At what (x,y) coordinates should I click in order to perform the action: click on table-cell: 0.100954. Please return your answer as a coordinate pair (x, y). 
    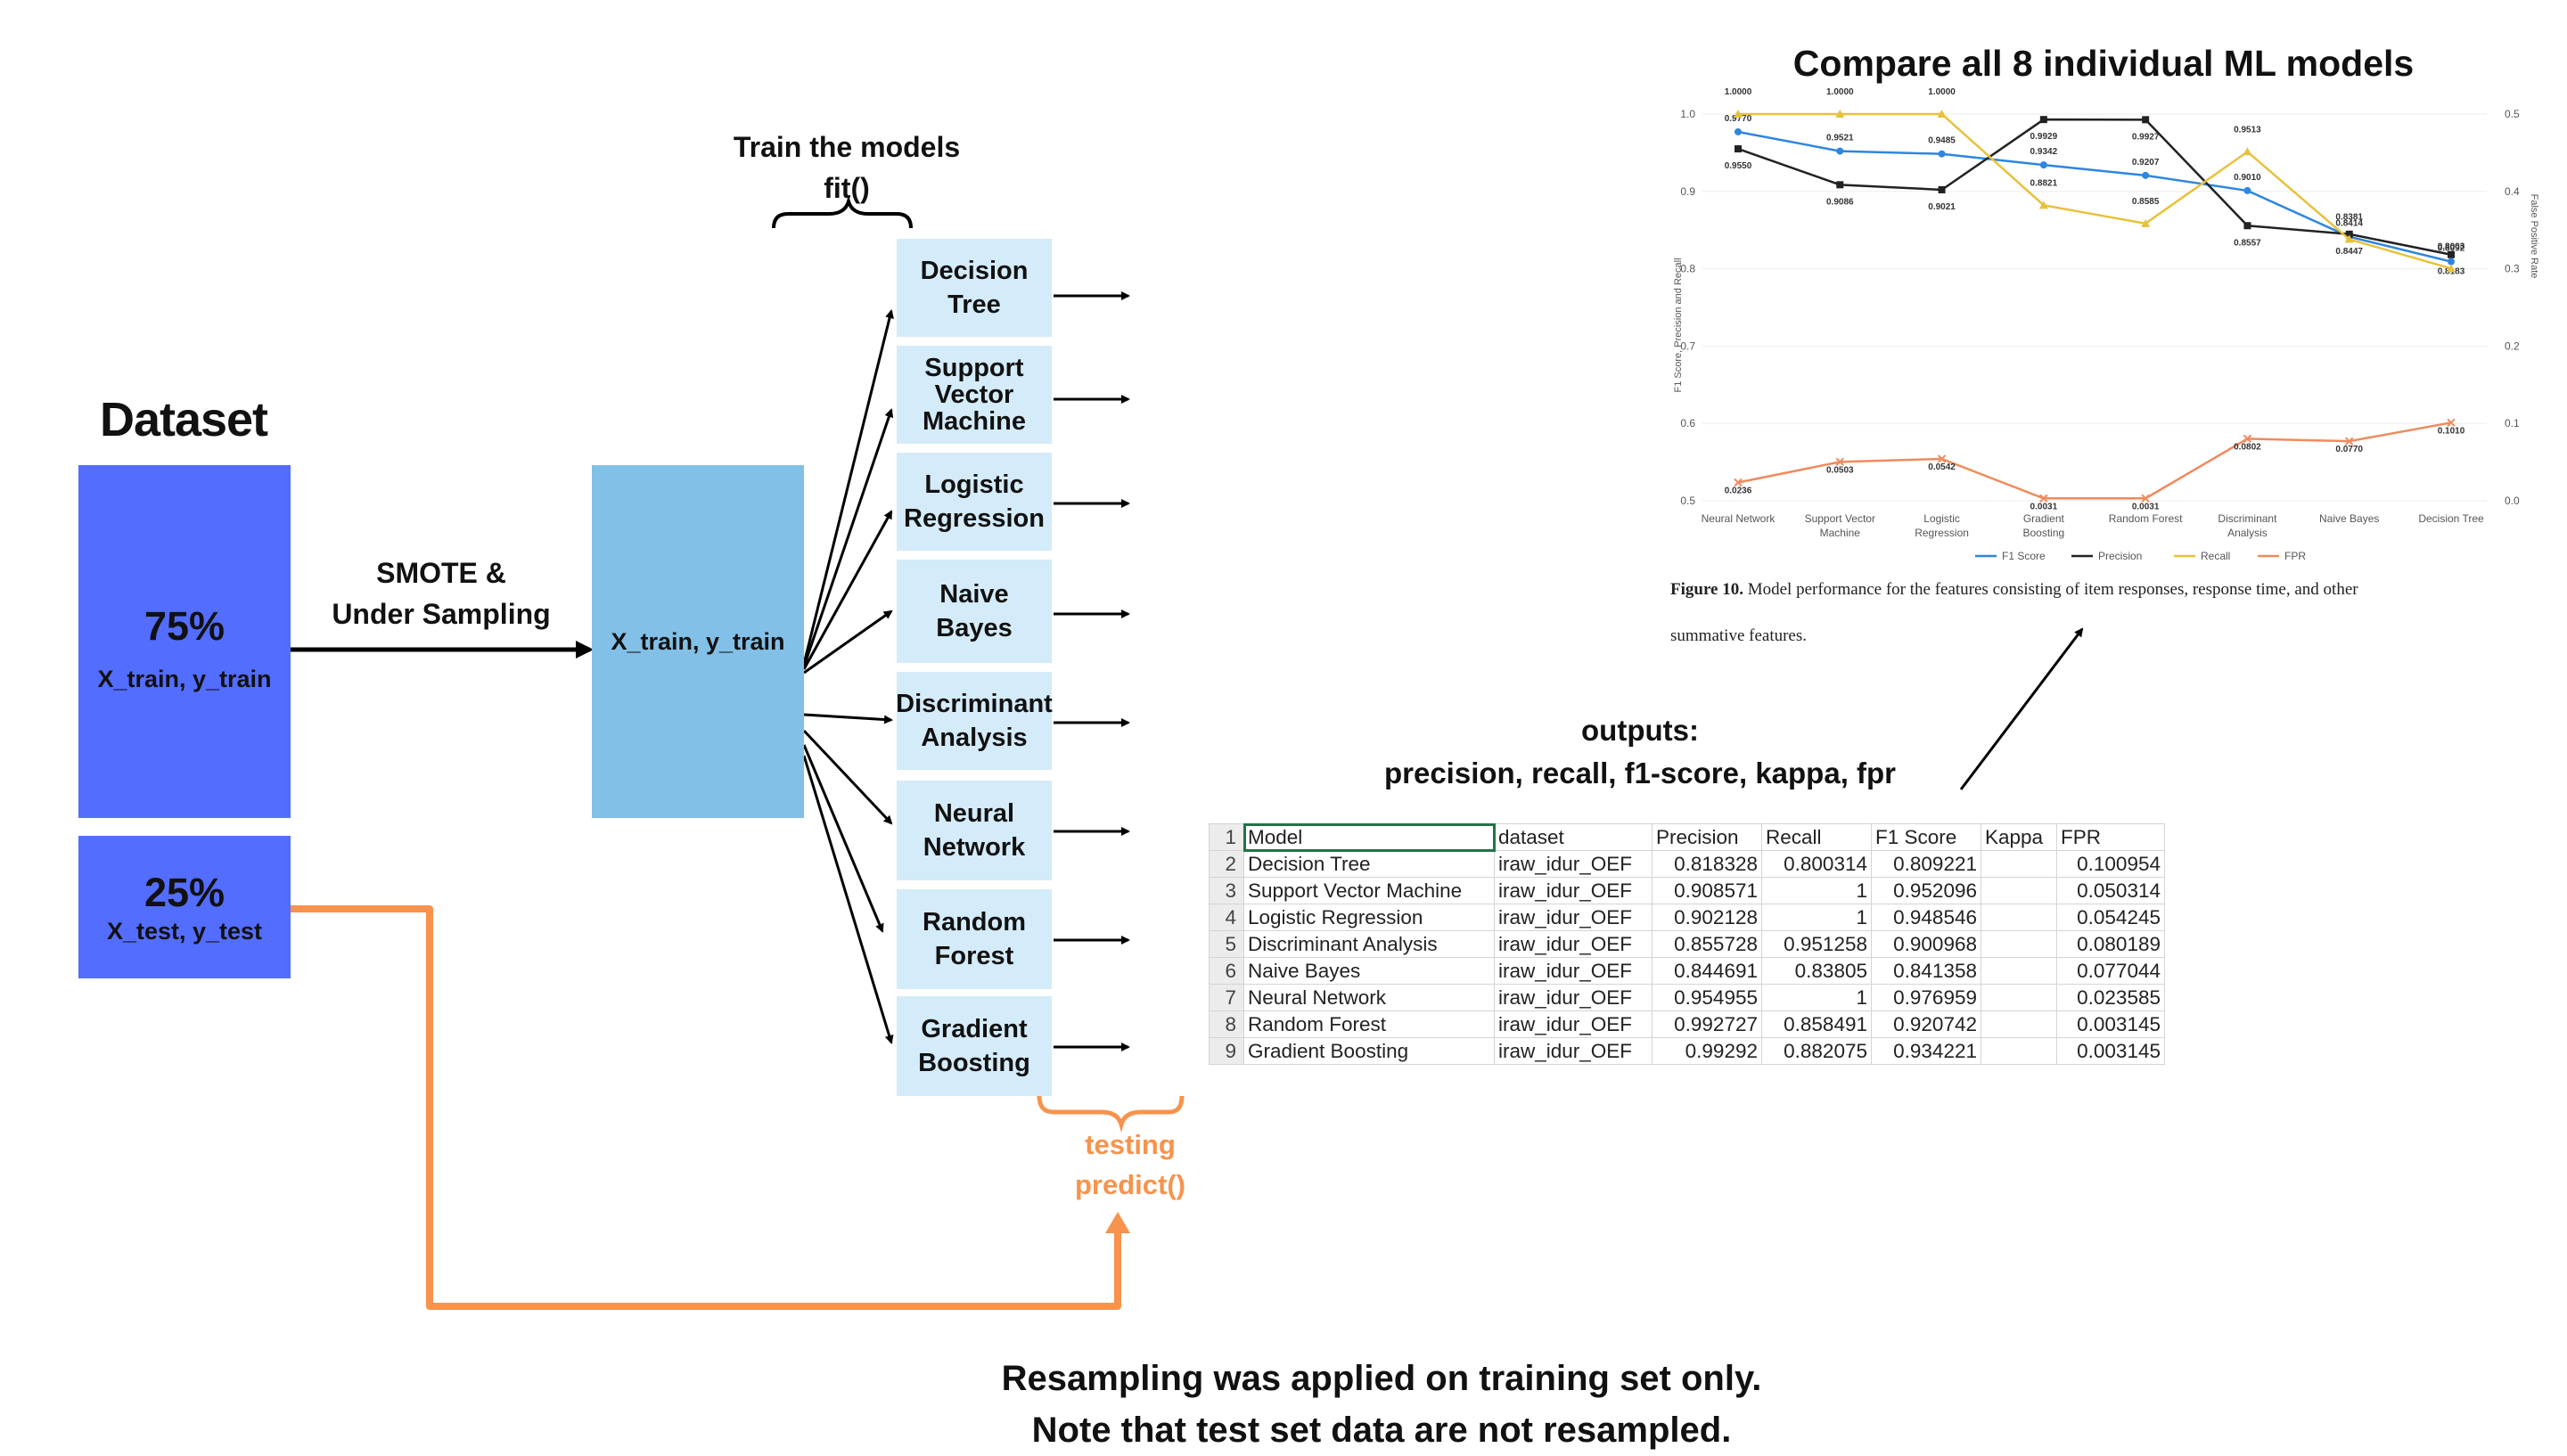
    Looking at the image, I should click on (2110, 864).